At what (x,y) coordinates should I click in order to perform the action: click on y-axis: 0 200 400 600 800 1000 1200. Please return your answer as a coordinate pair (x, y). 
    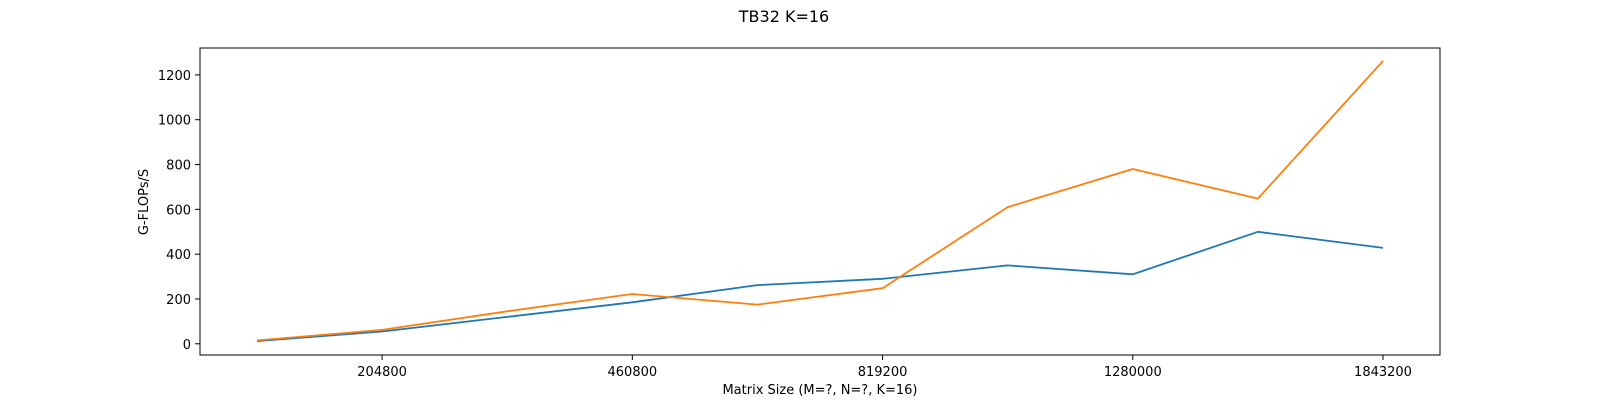
    Looking at the image, I should click on (179, 211).